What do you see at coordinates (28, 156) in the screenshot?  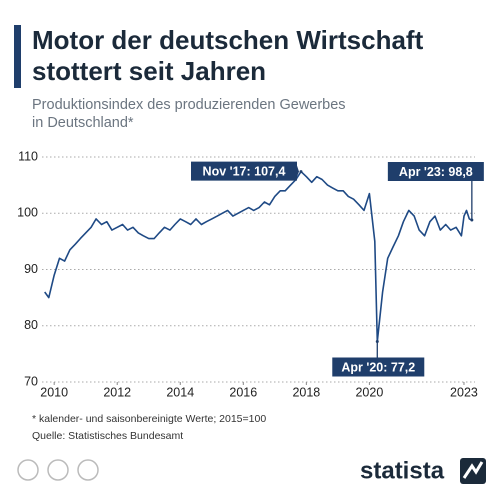 I see `y-tick-label: 110` at bounding box center [28, 156].